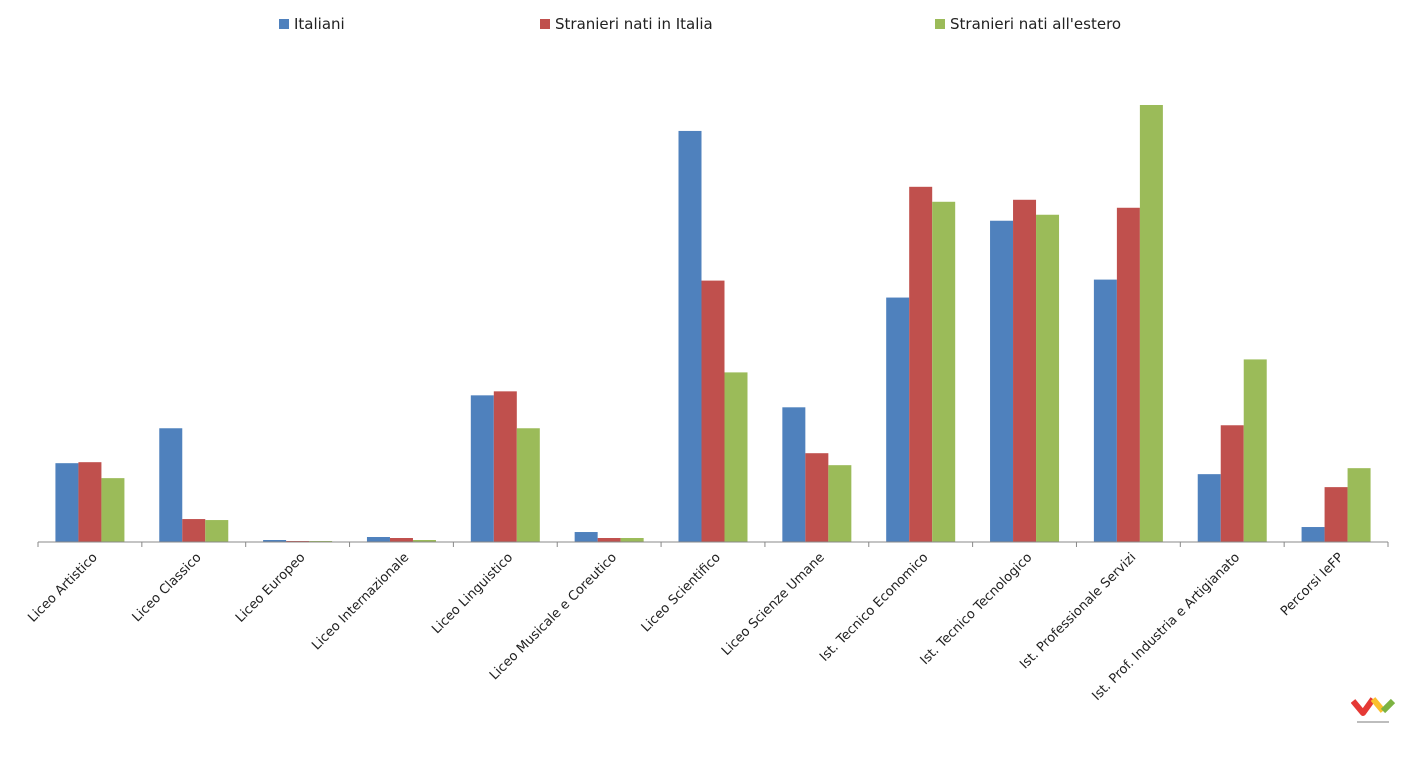 The width and height of the screenshot is (1403, 761). What do you see at coordinates (681, 592) in the screenshot?
I see `x-tick-label-liceo-scientifico: Liceo Scientifico` at bounding box center [681, 592].